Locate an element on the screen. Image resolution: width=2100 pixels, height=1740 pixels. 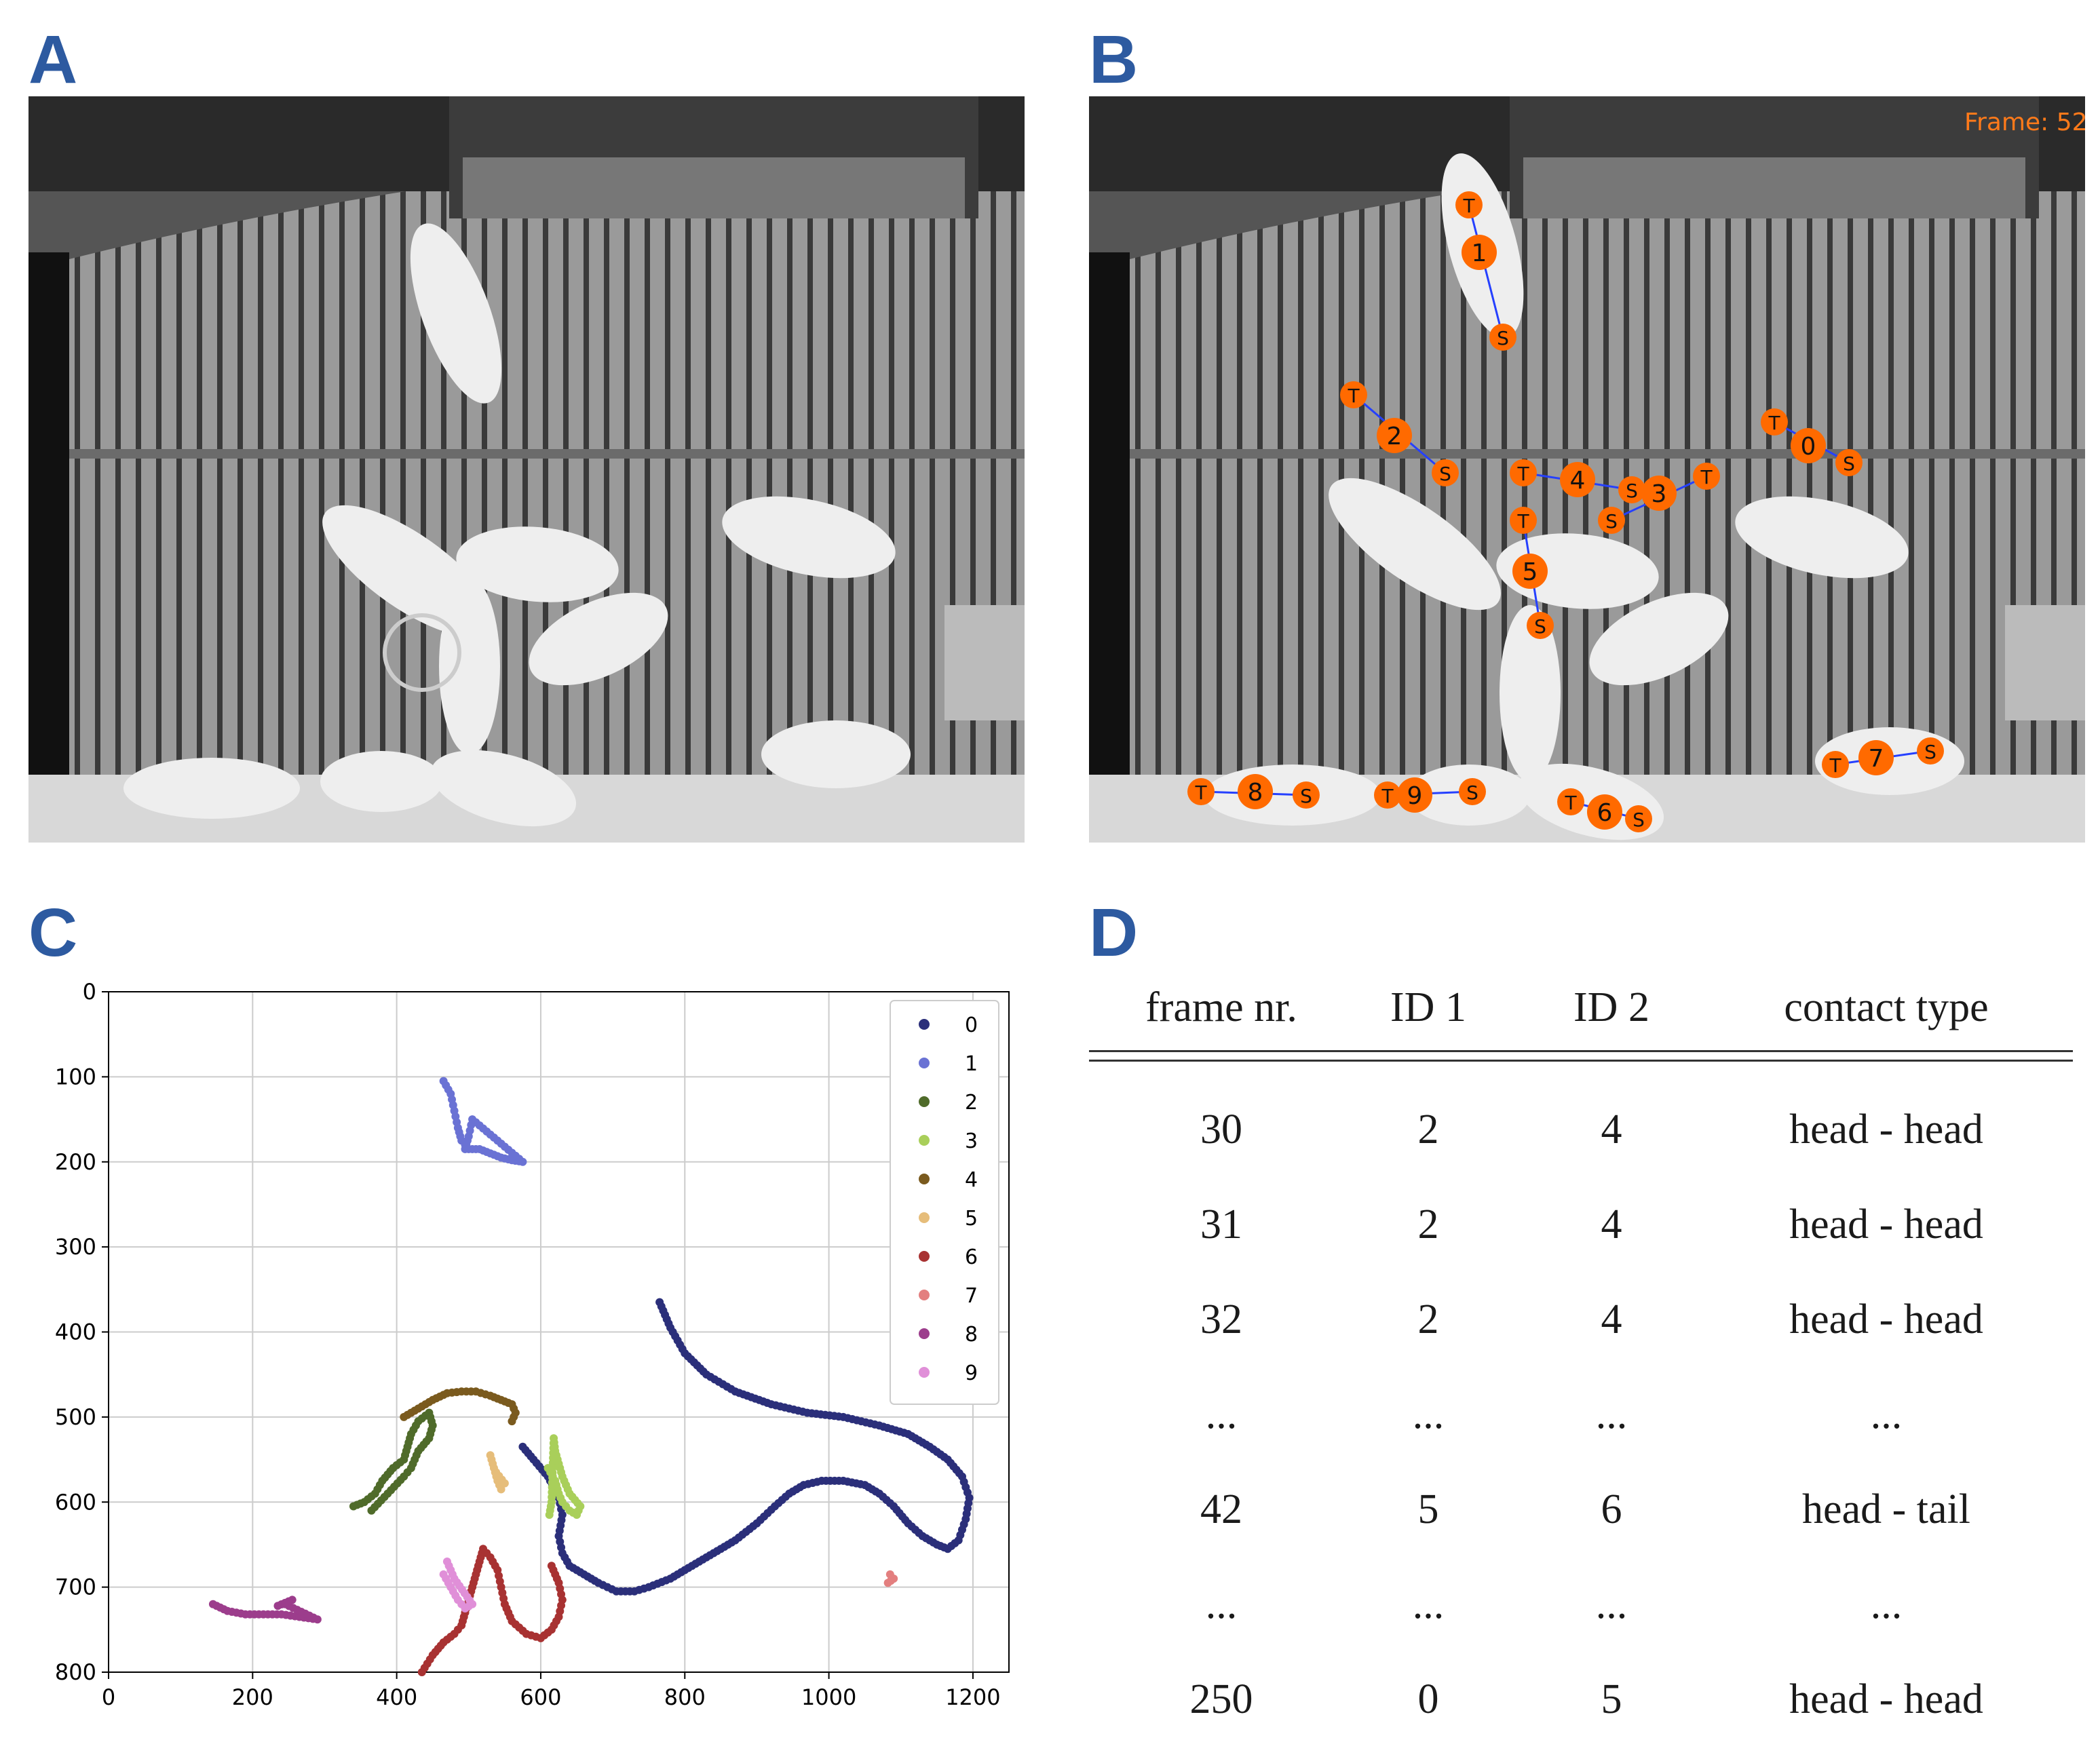
y-tick-label: 800 is located at coordinates (75, 1672).